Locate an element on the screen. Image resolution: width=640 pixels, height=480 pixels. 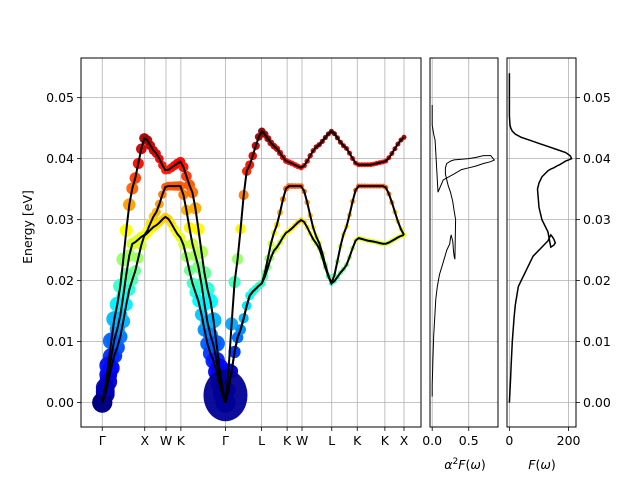
eliashberg-panel: 0.0 0.5 α2F(ω) is located at coordinates (460, 264).